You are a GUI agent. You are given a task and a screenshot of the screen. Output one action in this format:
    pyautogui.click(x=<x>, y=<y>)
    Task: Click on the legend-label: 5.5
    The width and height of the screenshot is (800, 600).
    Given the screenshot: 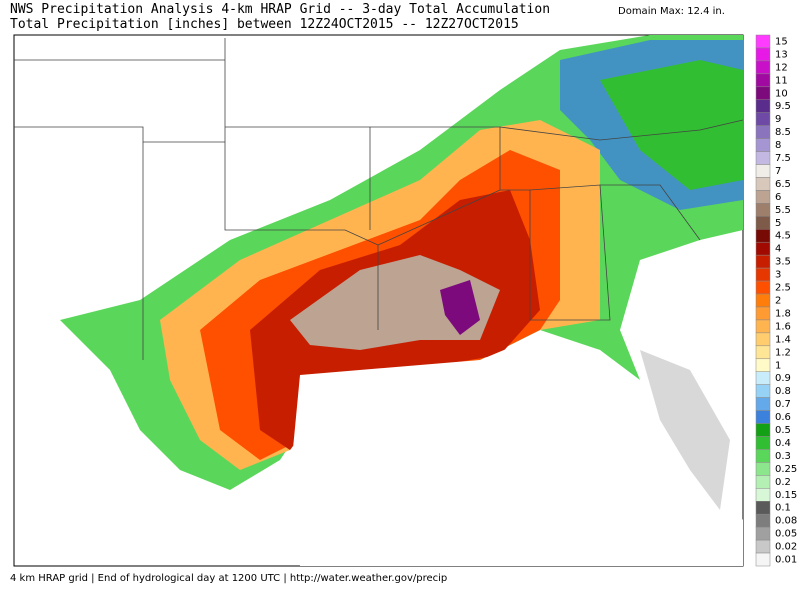 What is the action you would take?
    pyautogui.click(x=783, y=210)
    